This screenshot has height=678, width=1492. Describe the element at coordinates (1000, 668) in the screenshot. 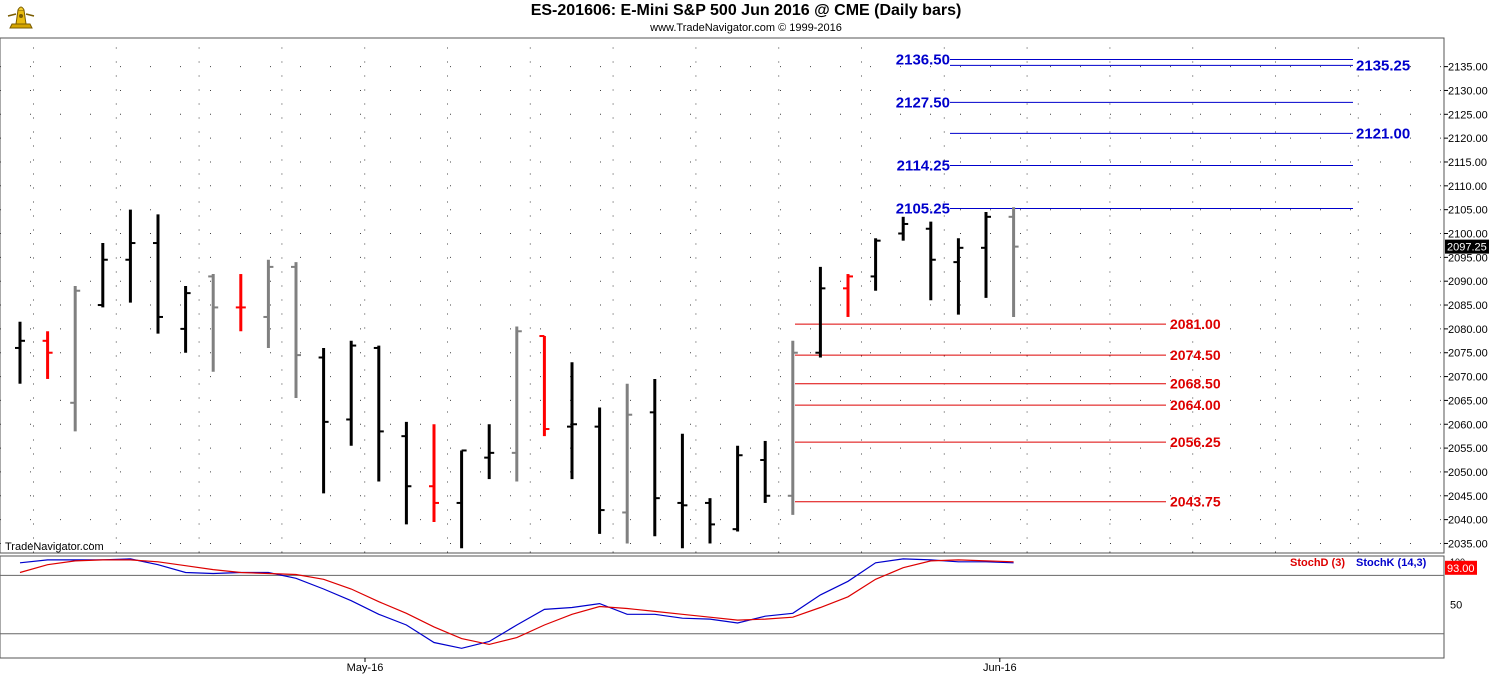

I see `time-axis-label: Jun-16` at that location.